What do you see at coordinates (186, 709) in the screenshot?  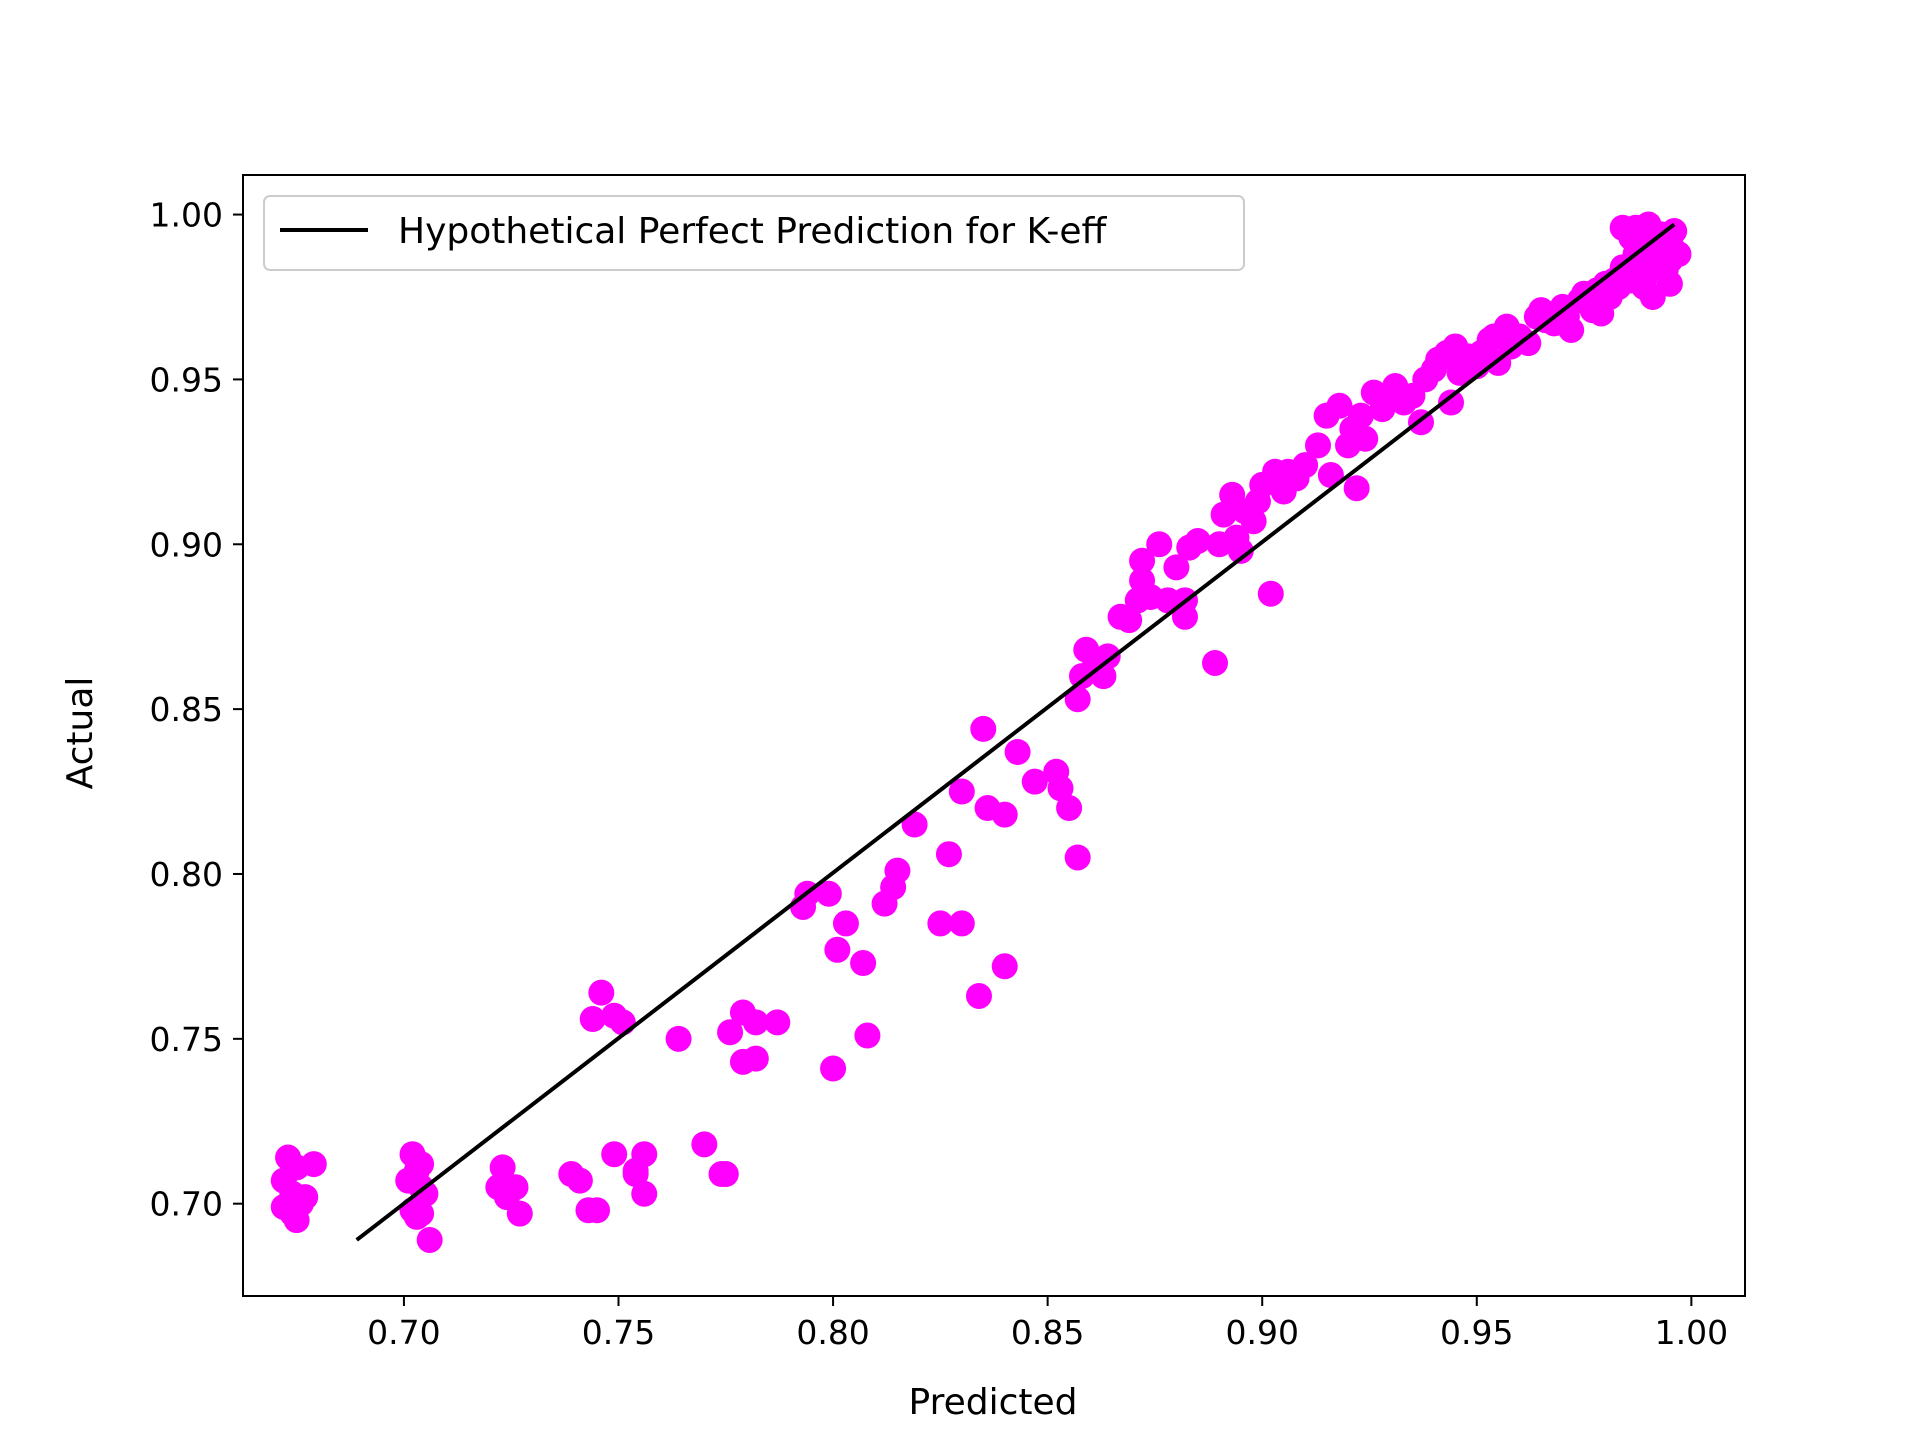 I see `y-tick-label: 0.85` at bounding box center [186, 709].